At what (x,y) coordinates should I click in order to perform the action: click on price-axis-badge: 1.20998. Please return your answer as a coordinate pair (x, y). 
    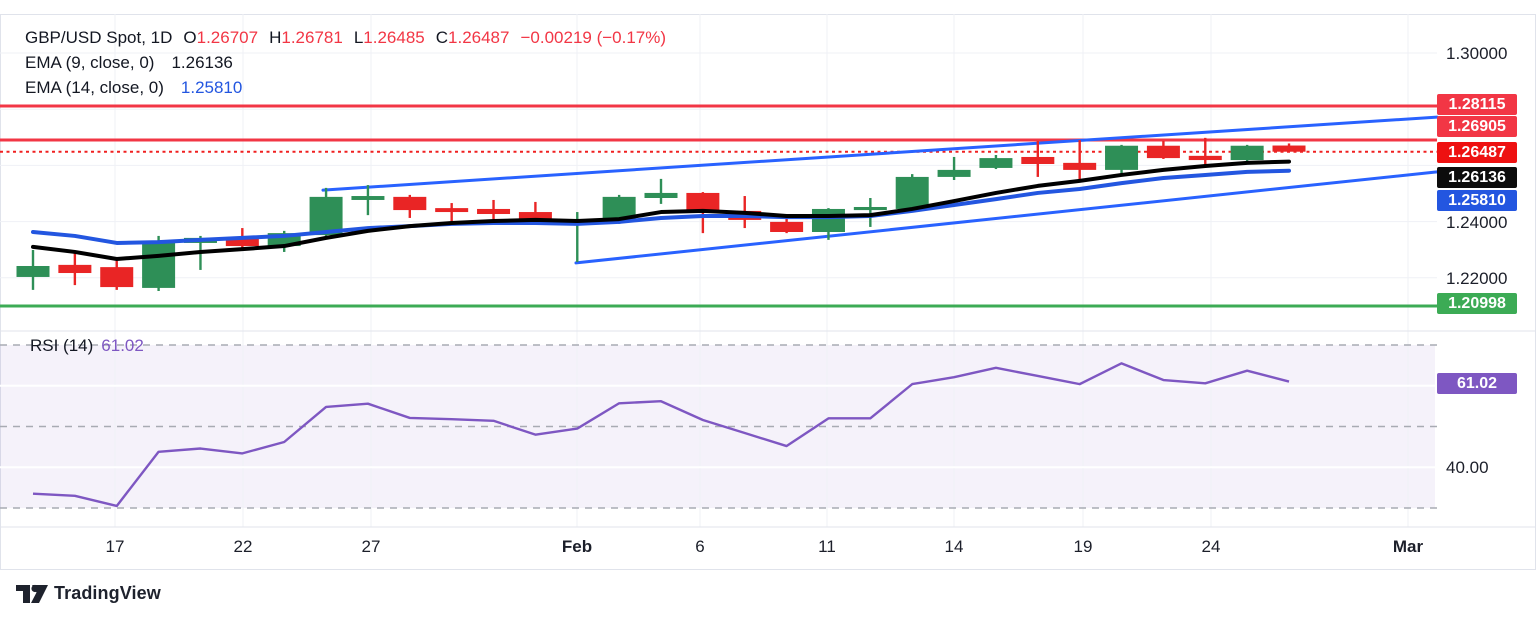
    Looking at the image, I should click on (1477, 303).